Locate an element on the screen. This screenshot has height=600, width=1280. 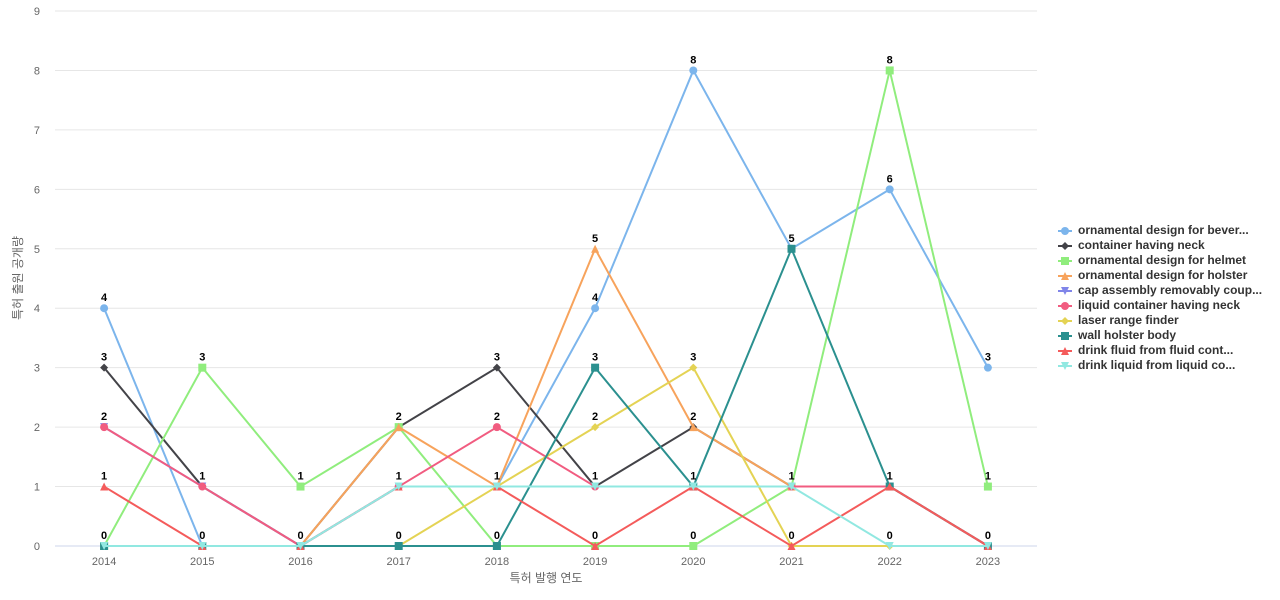
value-label: 4 is located at coordinates (595, 298).